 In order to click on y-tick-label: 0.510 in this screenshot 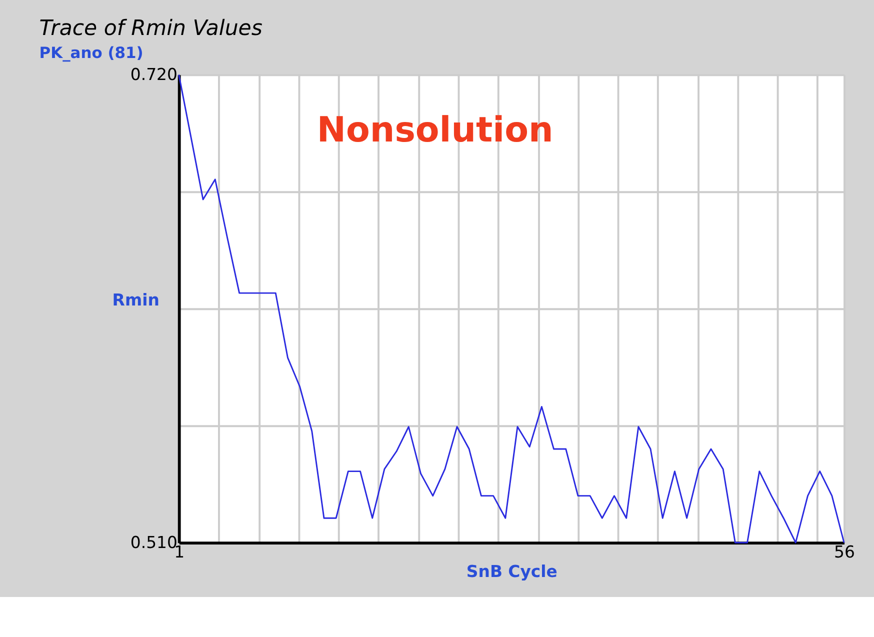, I will do `click(154, 542)`.